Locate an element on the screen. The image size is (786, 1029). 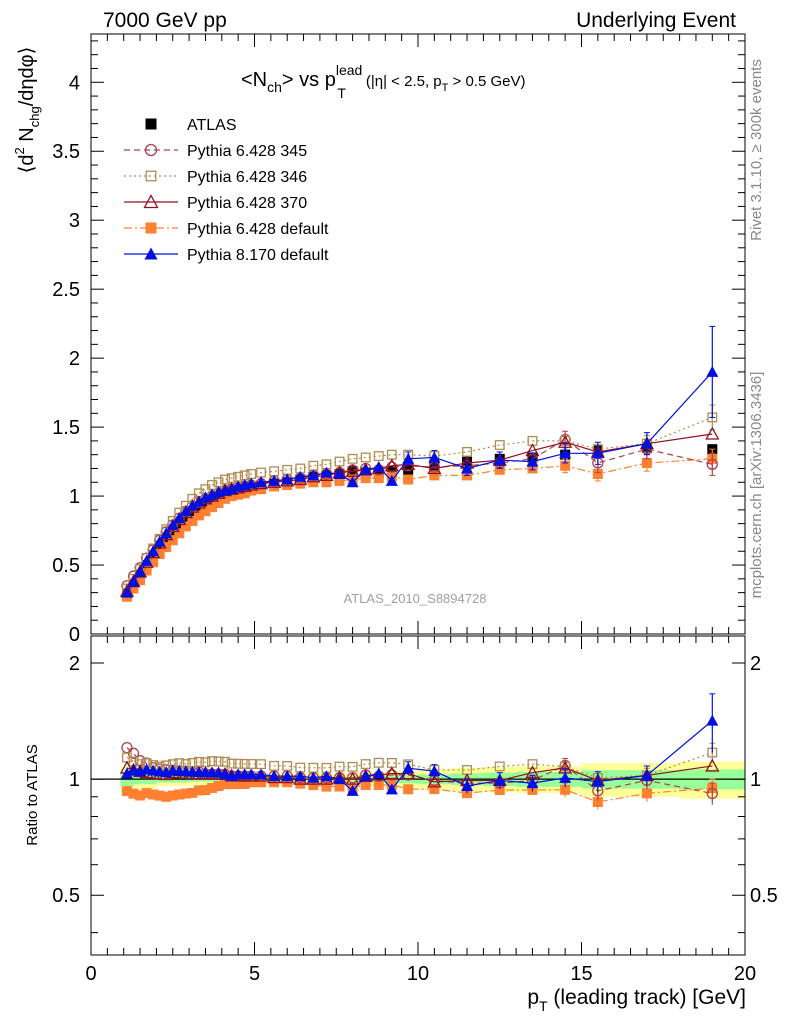
legend-entry: Pythia 8.170 default is located at coordinates (226, 255).